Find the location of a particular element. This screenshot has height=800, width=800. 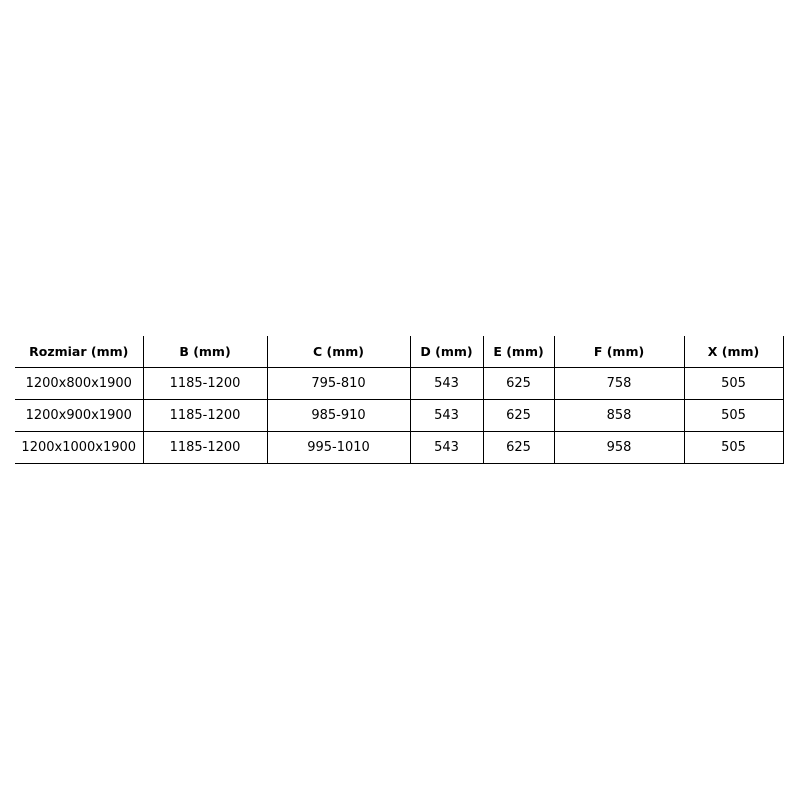

header-d: D (mm) is located at coordinates (446, 352).